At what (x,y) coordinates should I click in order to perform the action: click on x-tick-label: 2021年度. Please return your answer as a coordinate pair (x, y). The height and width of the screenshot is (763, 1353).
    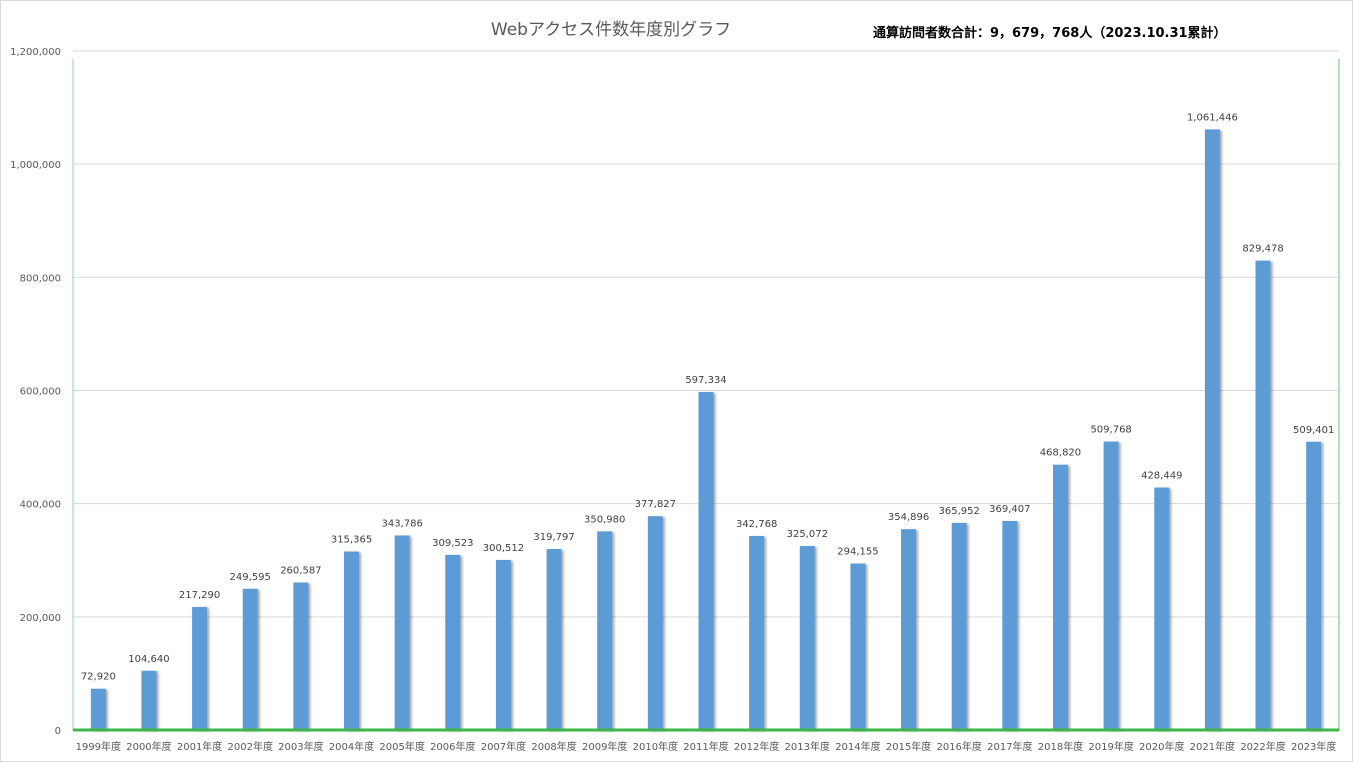
    Looking at the image, I should click on (1212, 746).